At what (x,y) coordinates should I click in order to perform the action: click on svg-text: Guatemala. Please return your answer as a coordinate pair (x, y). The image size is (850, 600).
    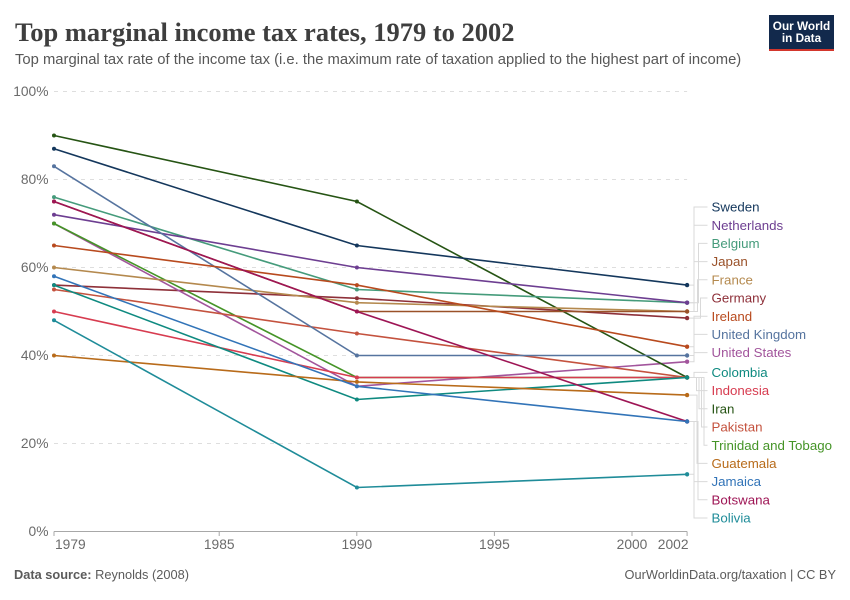
    Looking at the image, I should click on (745, 463).